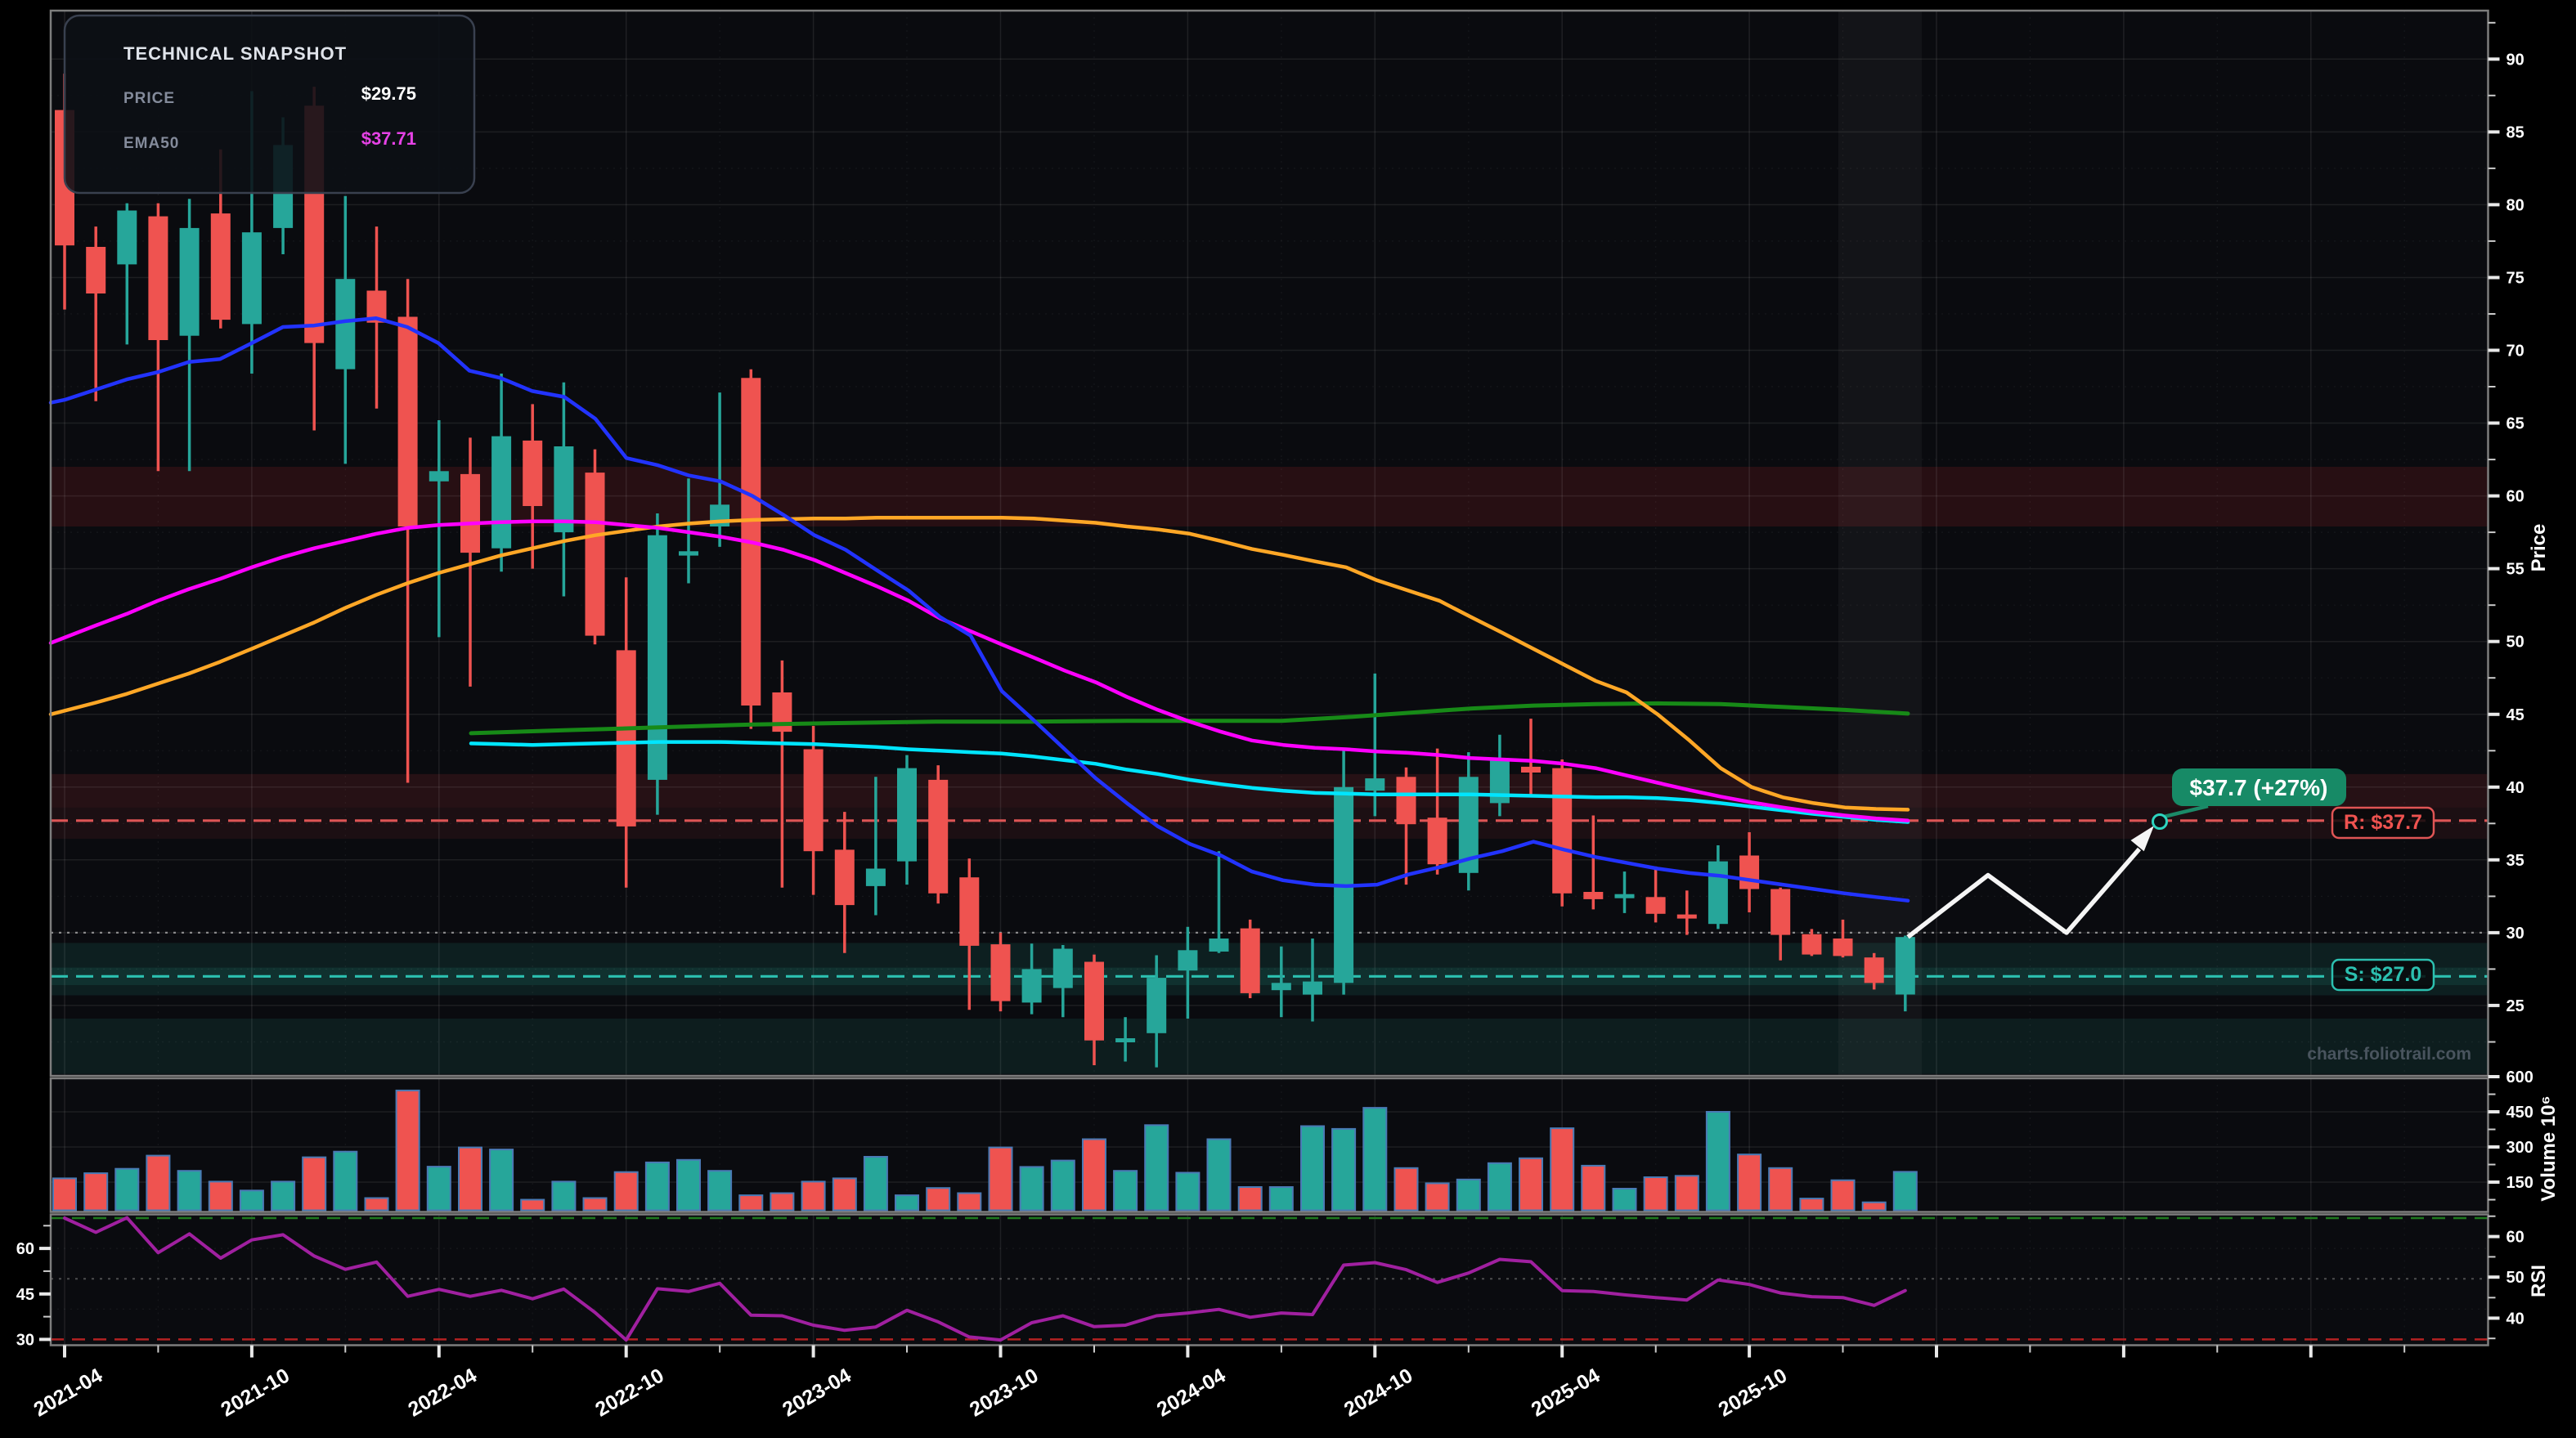 The image size is (2576, 1438). I want to click on svg-text: $37.7 (+27%), so click(2259, 787).